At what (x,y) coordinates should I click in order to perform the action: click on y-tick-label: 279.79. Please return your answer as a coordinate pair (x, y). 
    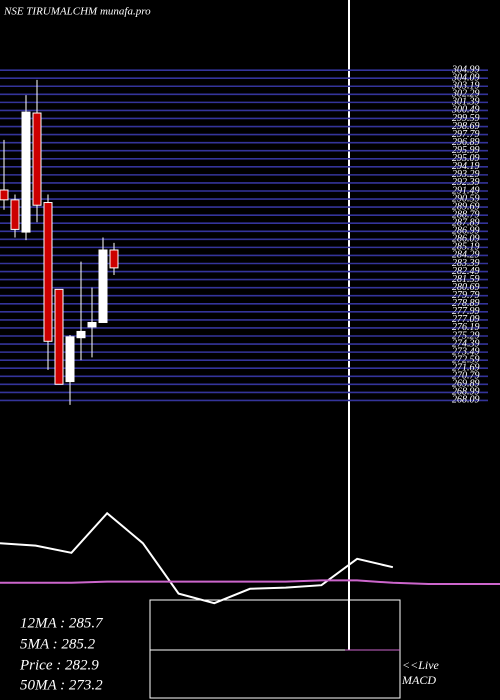
    Looking at the image, I should click on (466, 295).